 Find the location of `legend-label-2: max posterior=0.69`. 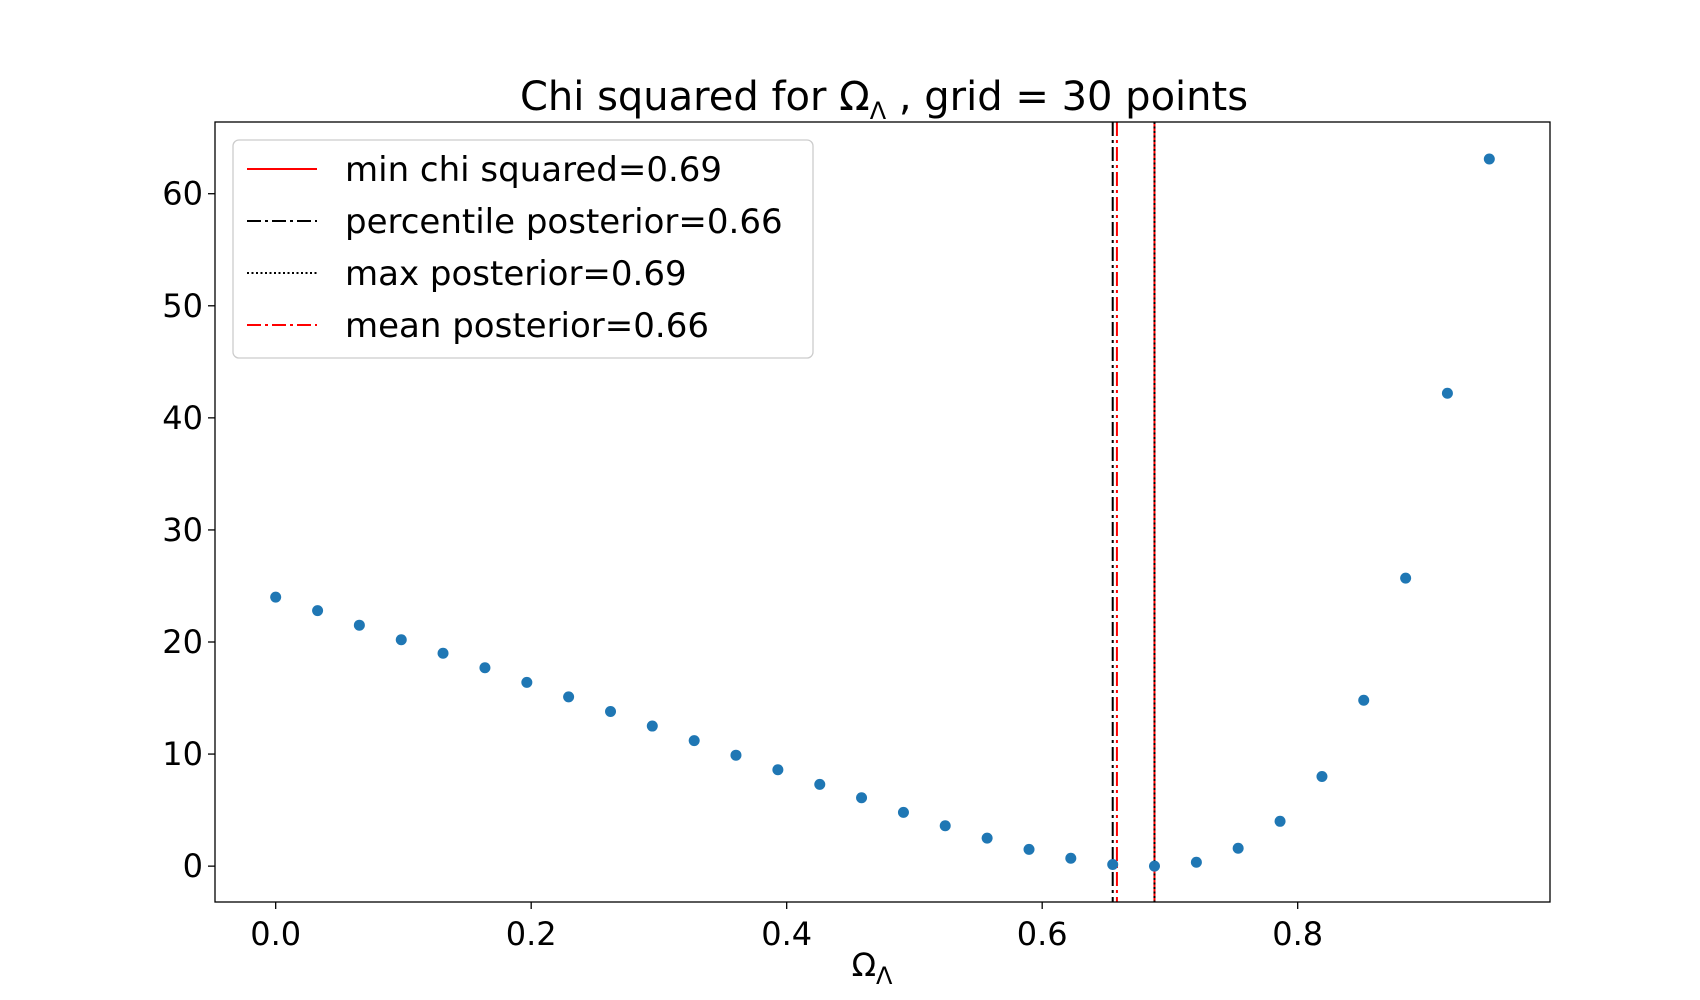

legend-label-2: max posterior=0.69 is located at coordinates (516, 274).